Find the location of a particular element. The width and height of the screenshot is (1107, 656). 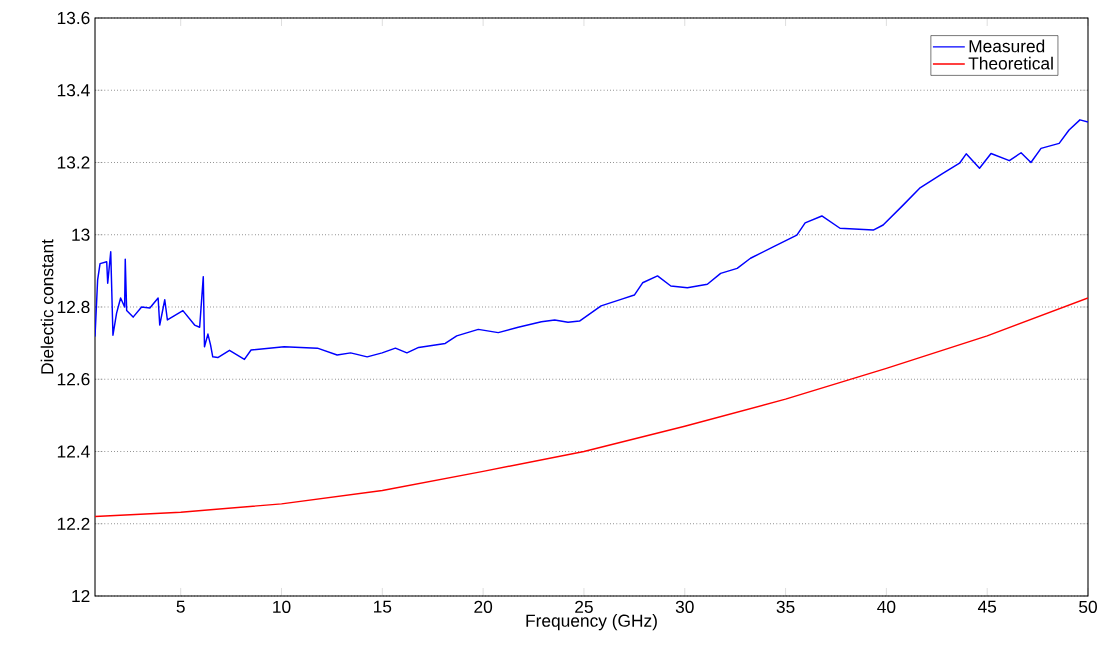

y-tick-label: 12.6 is located at coordinates (73, 379).